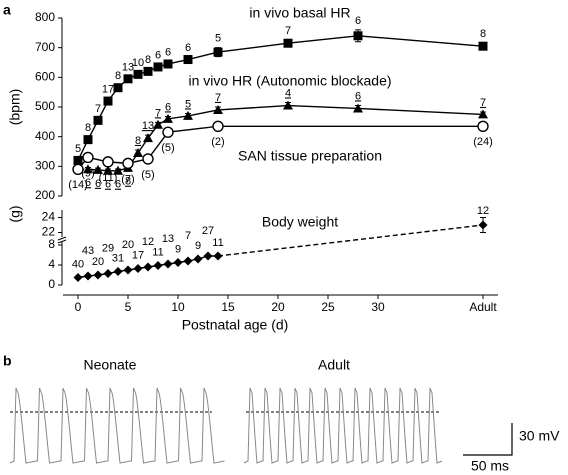  What do you see at coordinates (45, 77) in the screenshot?
I see `y-tick-label: 600` at bounding box center [45, 77].